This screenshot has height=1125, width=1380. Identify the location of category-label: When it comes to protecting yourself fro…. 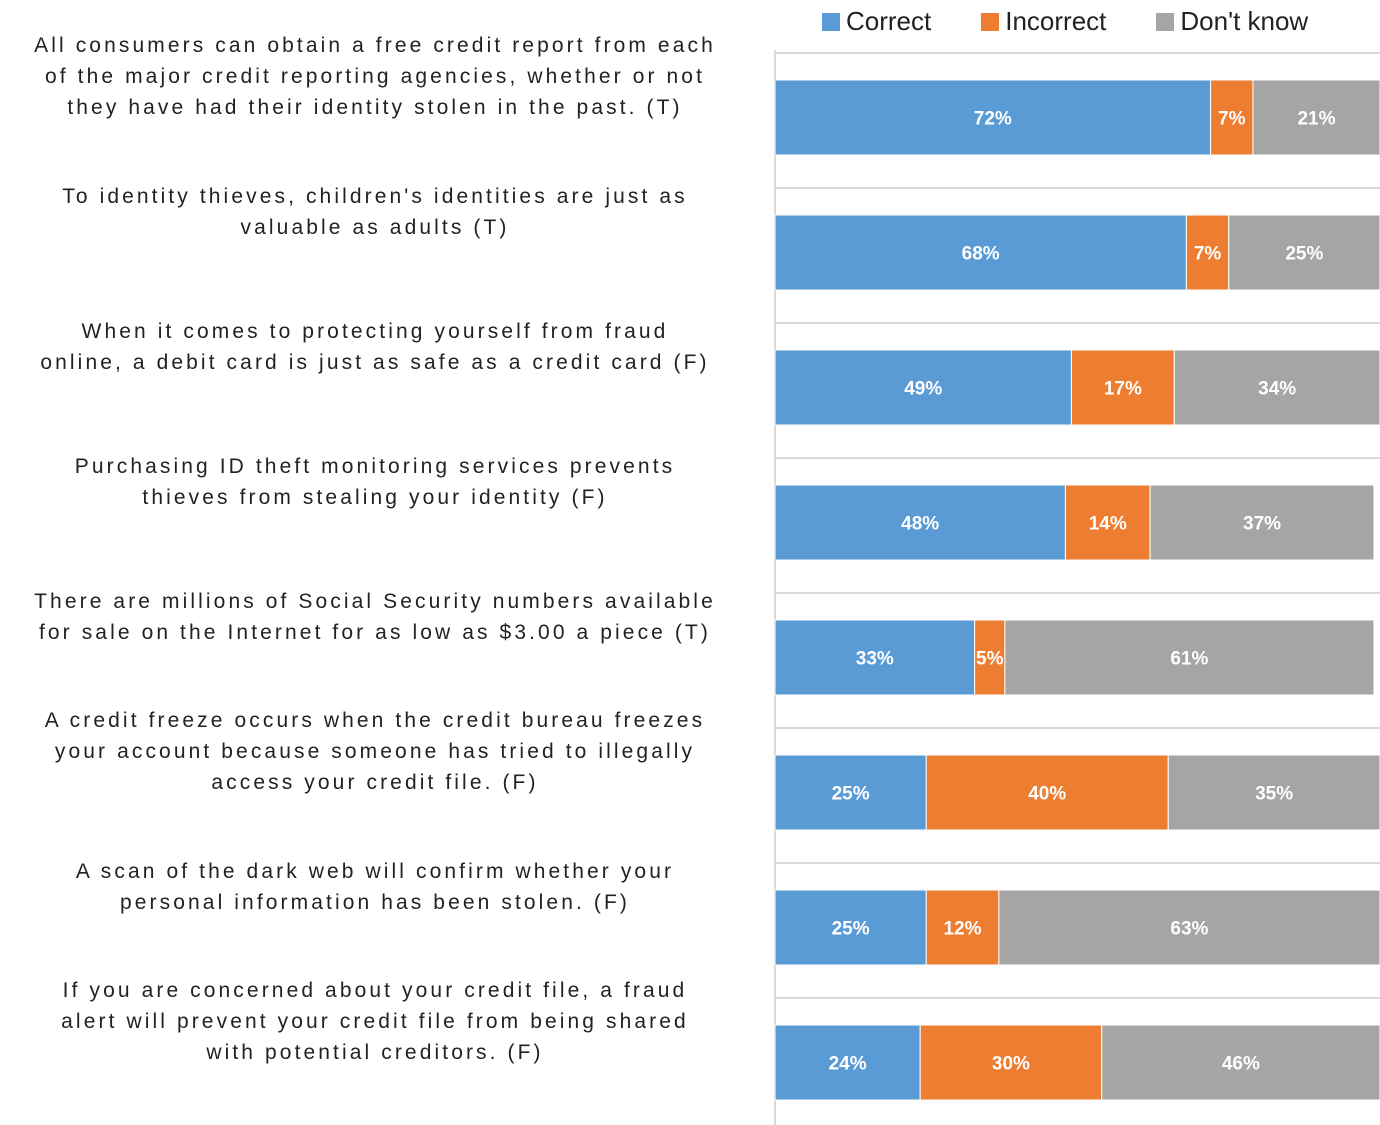
(377, 347).